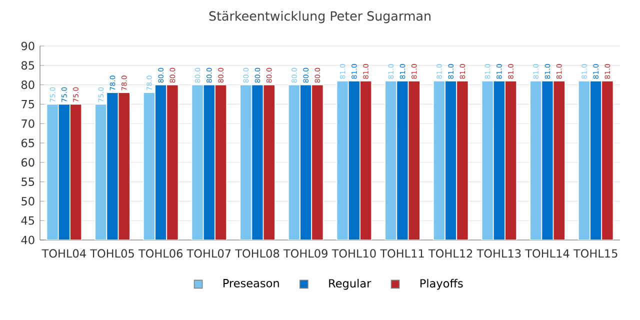  Describe the element at coordinates (402, 253) in the screenshot. I see `x-tick-label: TOHL11` at that location.